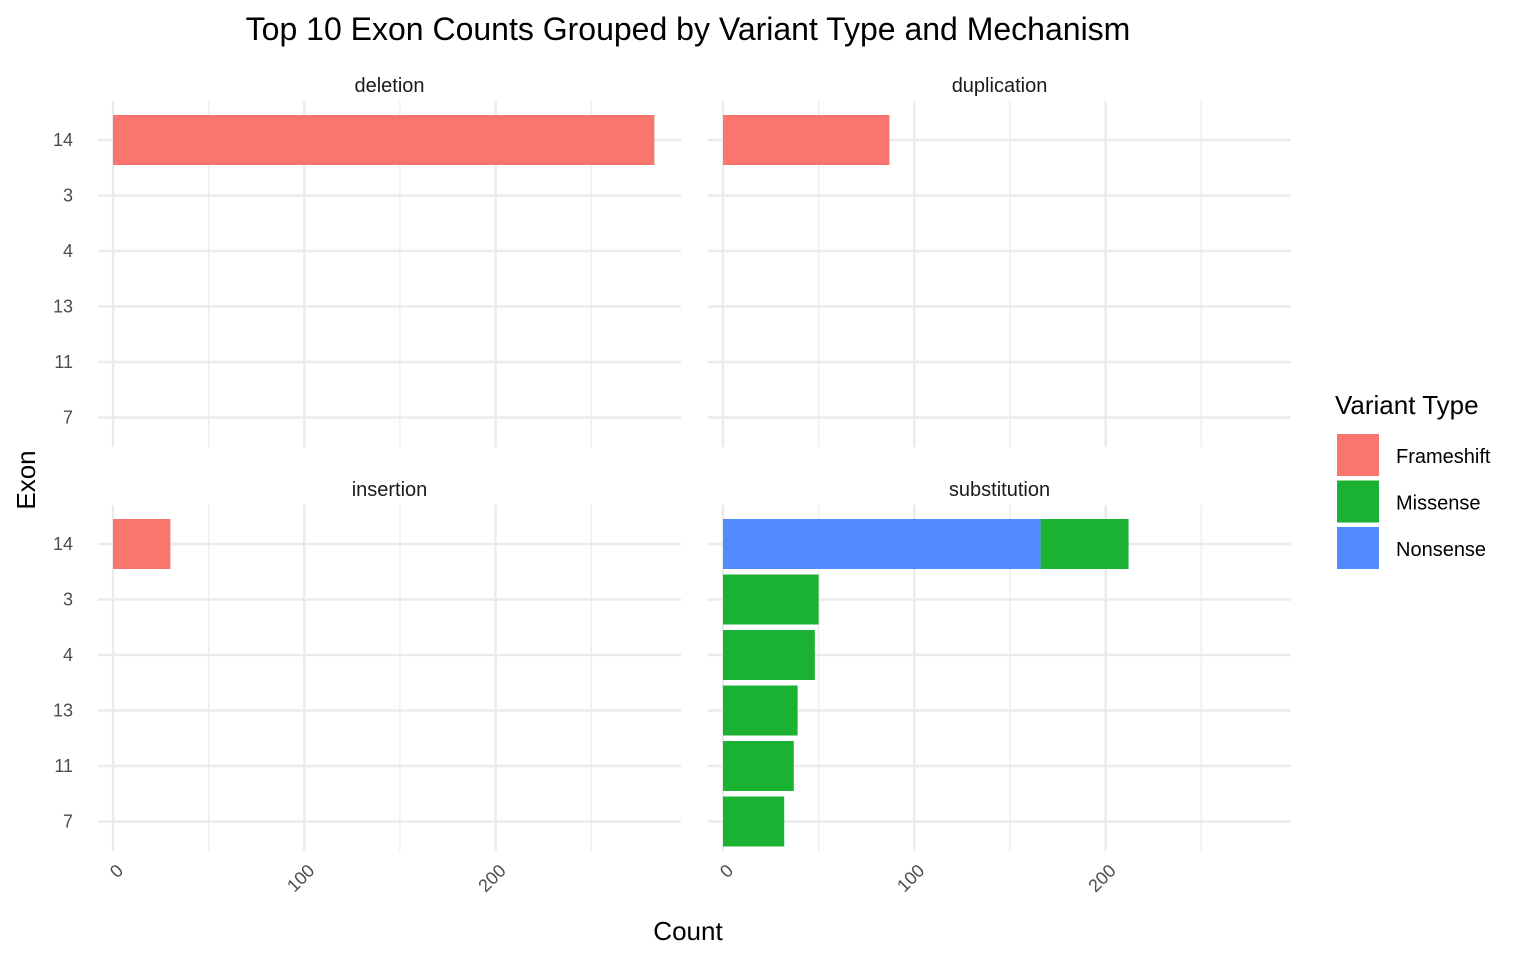 This screenshot has width=1536, height=960. Describe the element at coordinates (688, 931) in the screenshot. I see `x-axis-title: Count` at that location.